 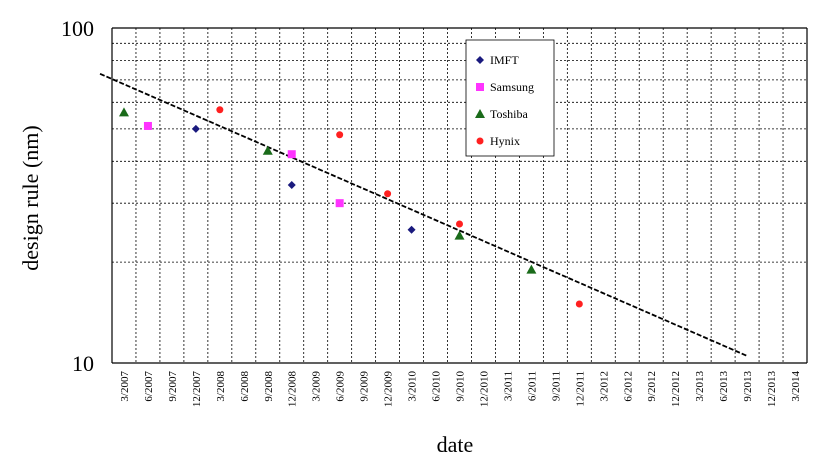 I want to click on y-tick-label: 10, so click(x=83, y=363).